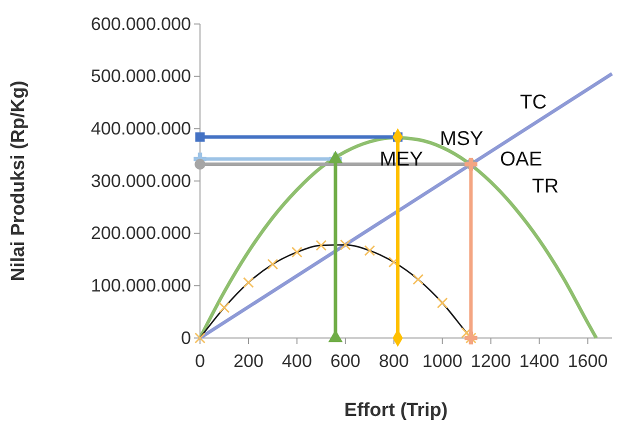  What do you see at coordinates (545, 186) in the screenshot?
I see `annotation: TR` at bounding box center [545, 186].